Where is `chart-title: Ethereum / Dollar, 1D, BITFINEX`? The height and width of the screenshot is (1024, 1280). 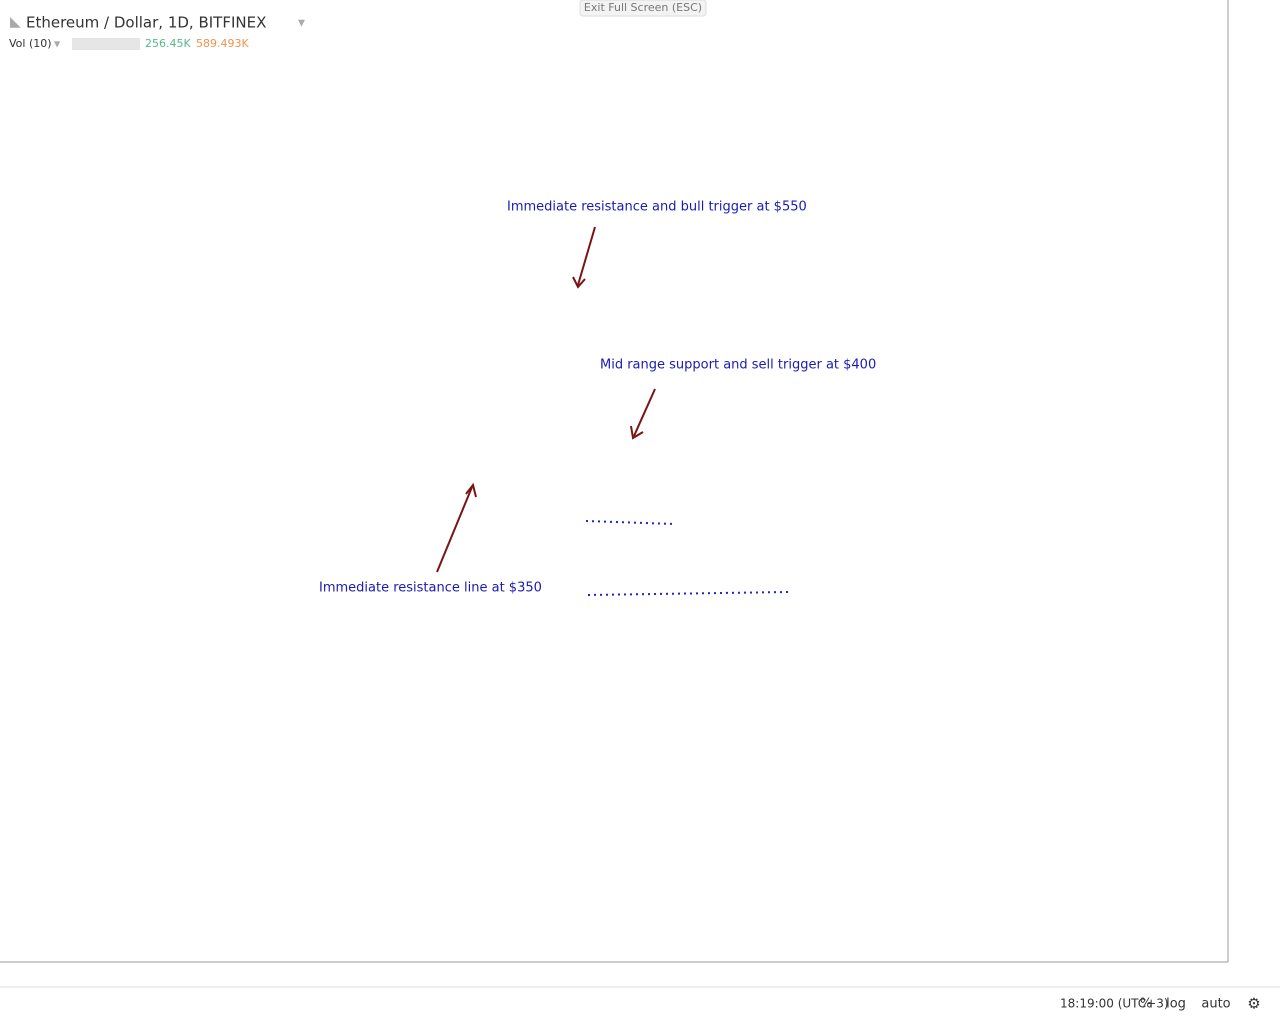 chart-title: Ethereum / Dollar, 1D, BITFINEX is located at coordinates (146, 23).